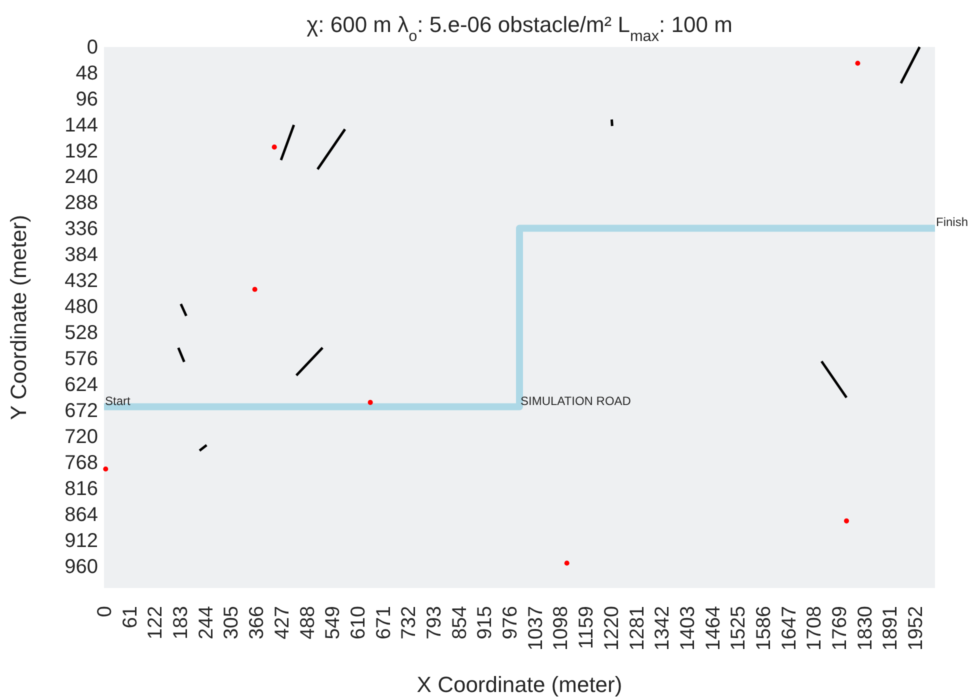  Describe the element at coordinates (105, 612) in the screenshot. I see `x-tick-label: 0` at that location.